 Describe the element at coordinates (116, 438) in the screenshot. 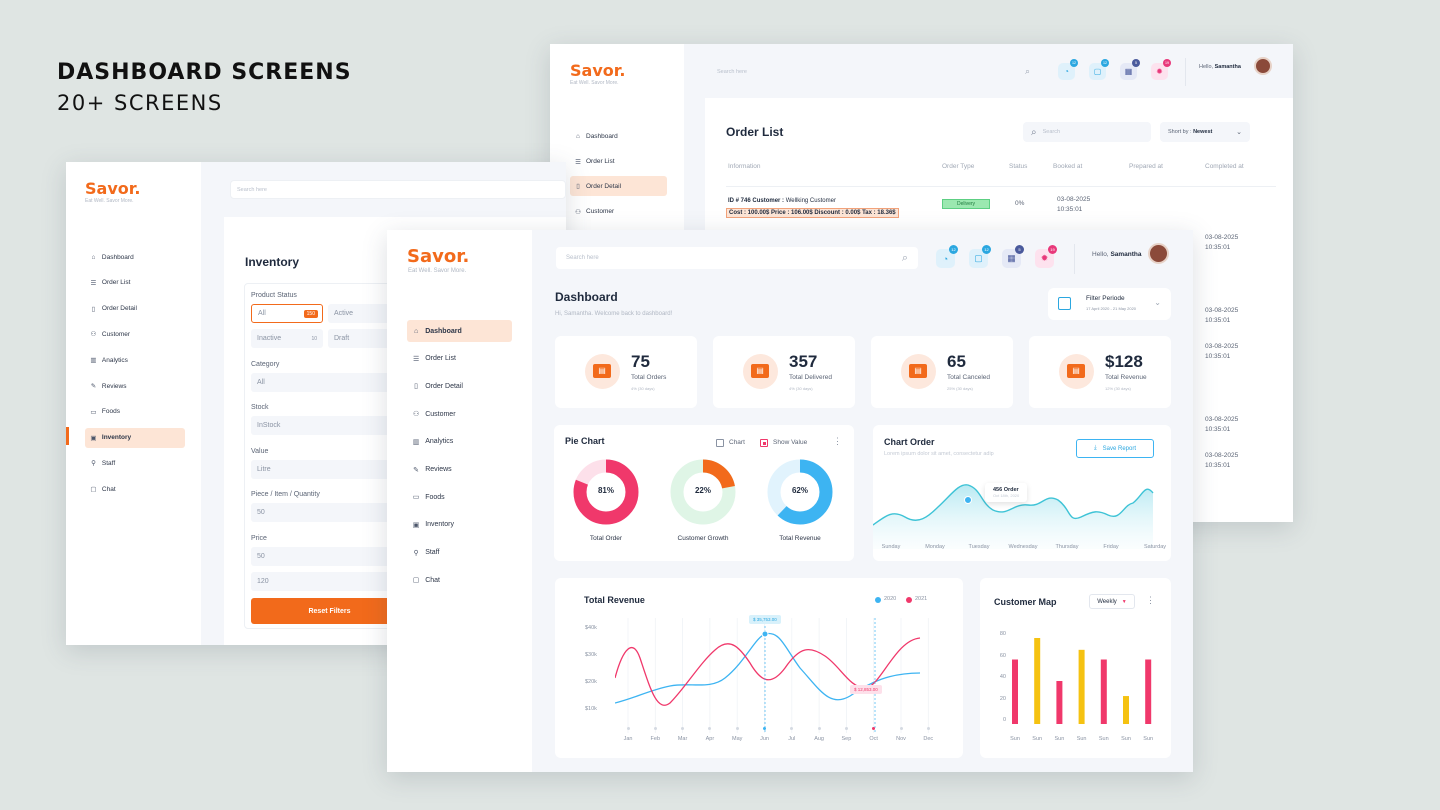

I see `sidebar-item-label: Inventory` at that location.